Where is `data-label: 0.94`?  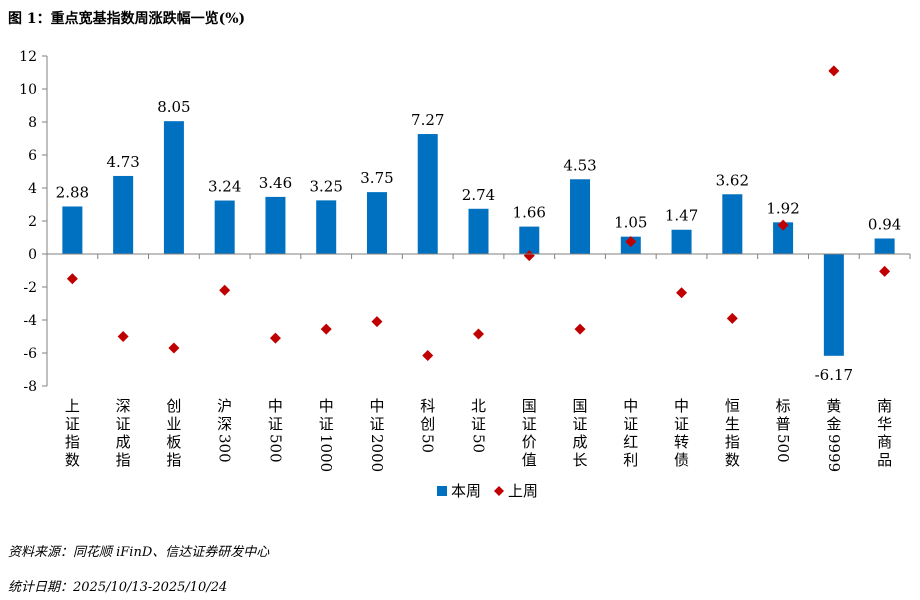
data-label: 0.94 is located at coordinates (884, 224).